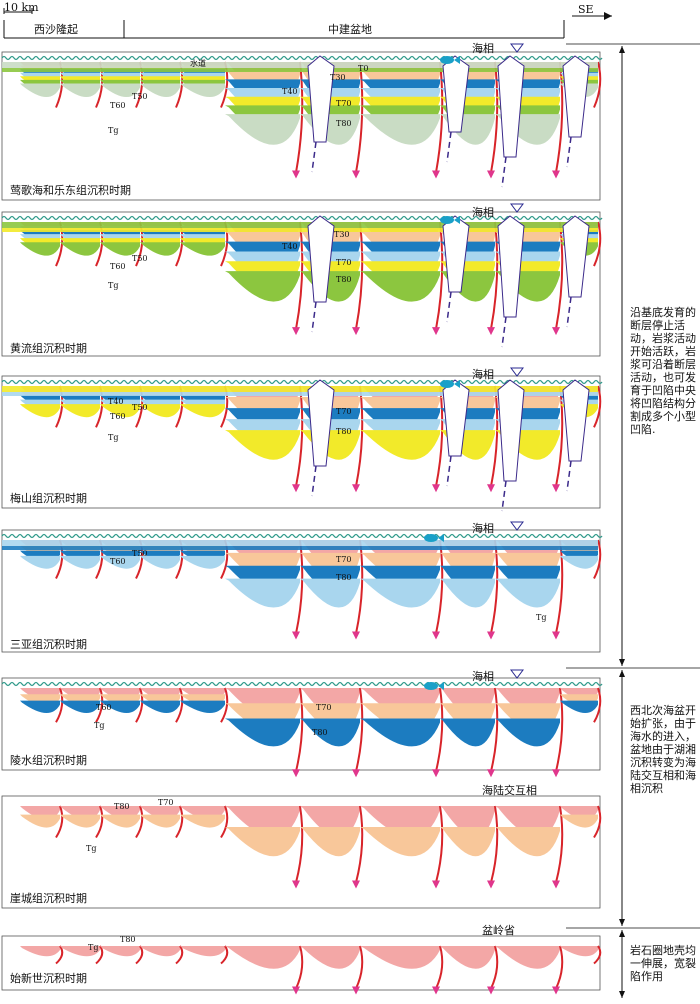  Describe the element at coordinates (342, 234) in the screenshot. I see `p2-t30: T30` at that location.